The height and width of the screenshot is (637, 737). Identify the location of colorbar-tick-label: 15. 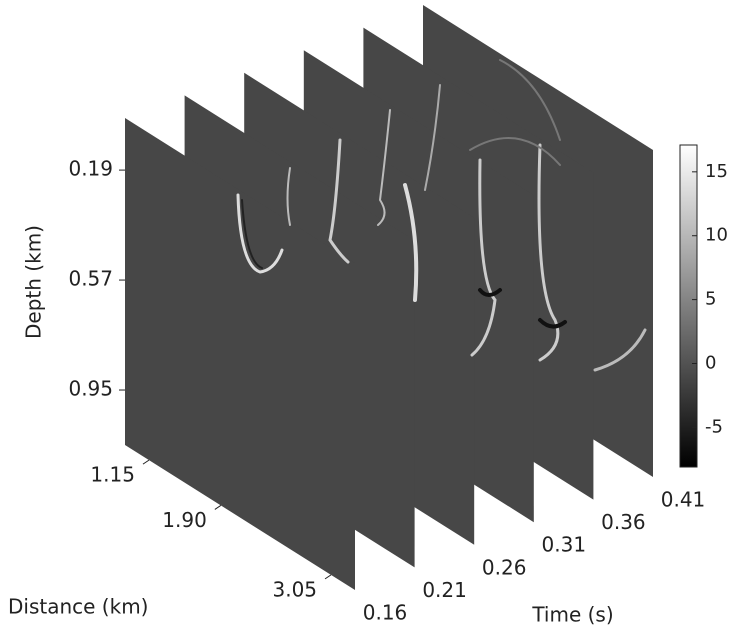
(716, 171).